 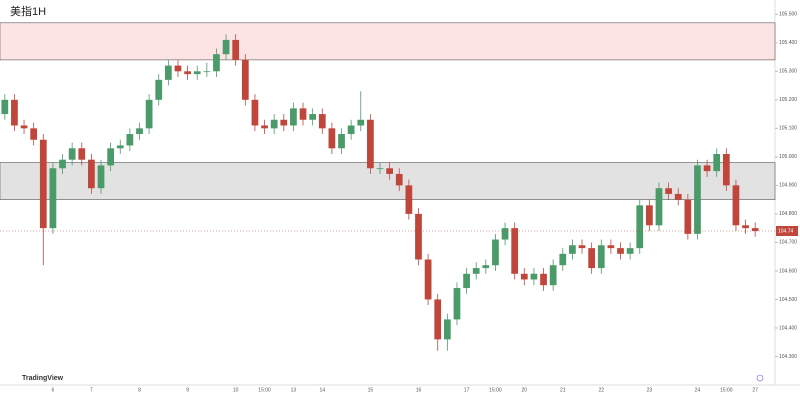 I want to click on y-tick-label: 104.900, so click(x=788, y=186).